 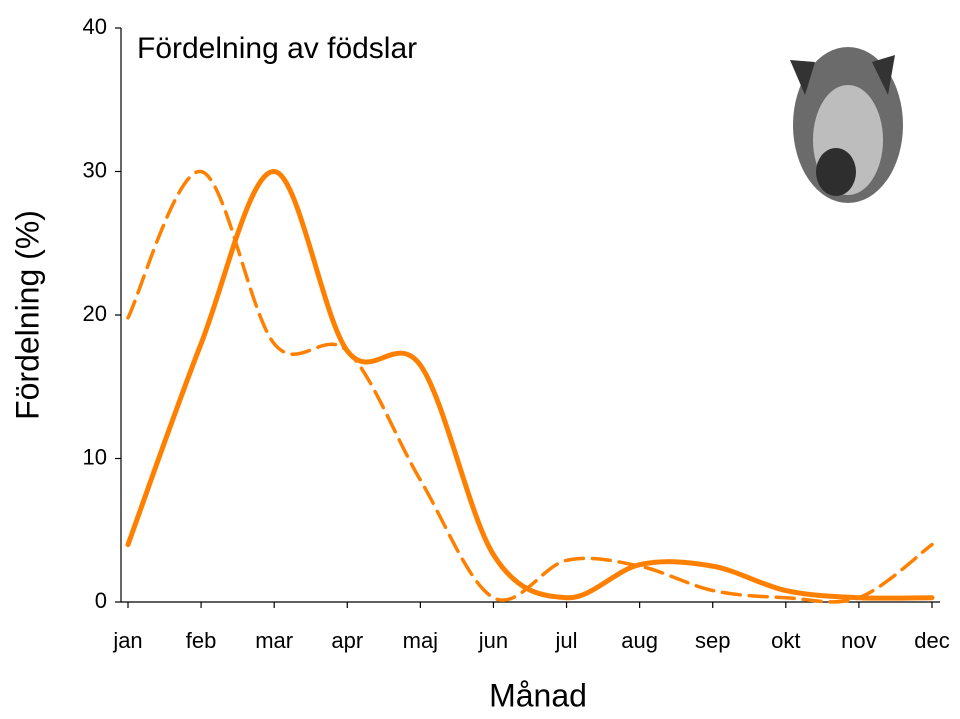 What do you see at coordinates (639, 640) in the screenshot?
I see `x-tick-label: aug` at bounding box center [639, 640].